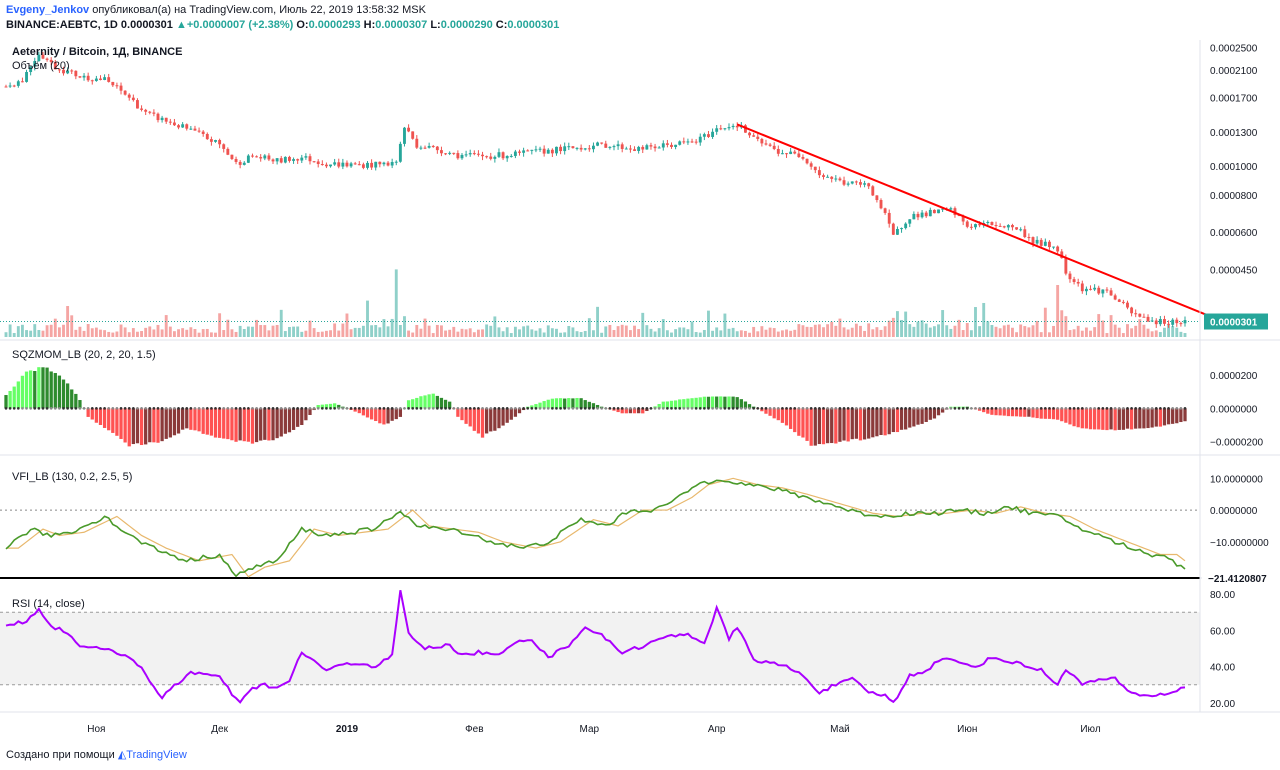 This screenshot has width=1280, height=770. What do you see at coordinates (48, 10) in the screenshot?
I see `author-link: Evgeny_Jenkov` at bounding box center [48, 10].